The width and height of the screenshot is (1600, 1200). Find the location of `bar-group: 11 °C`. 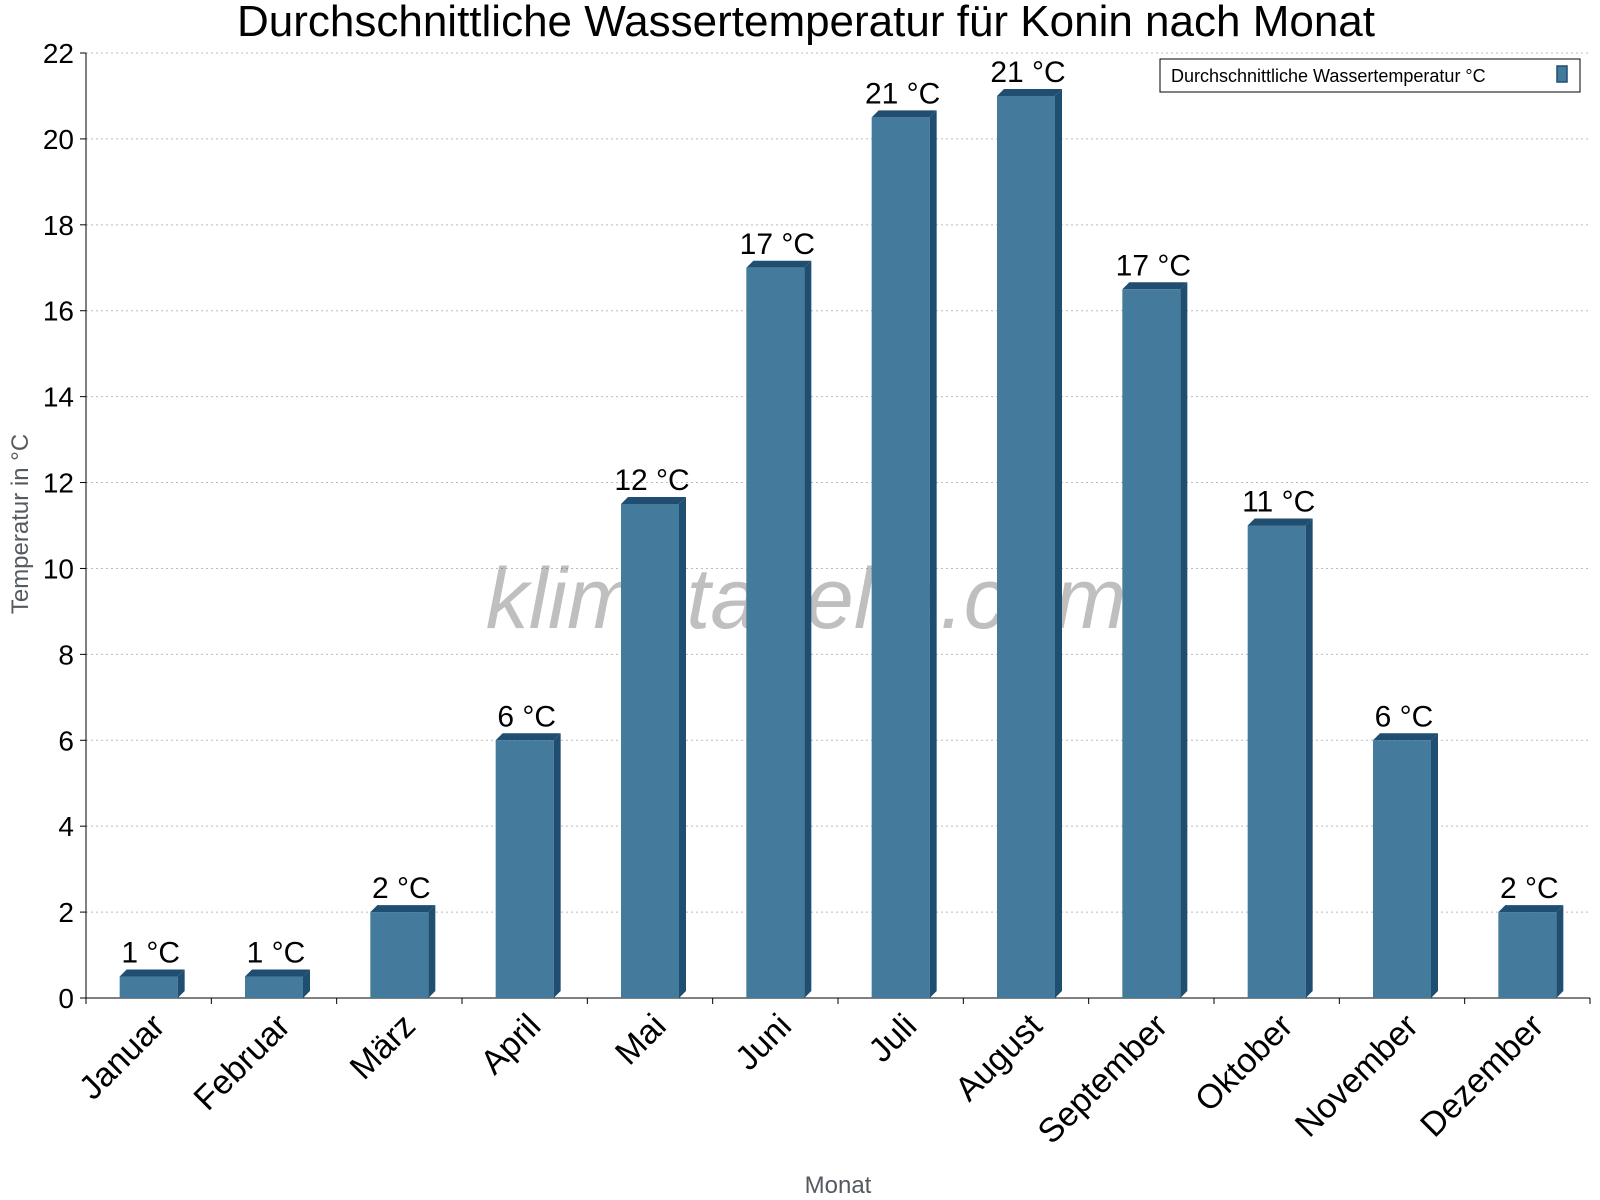

bar-group: 11 °C is located at coordinates (1278, 742).